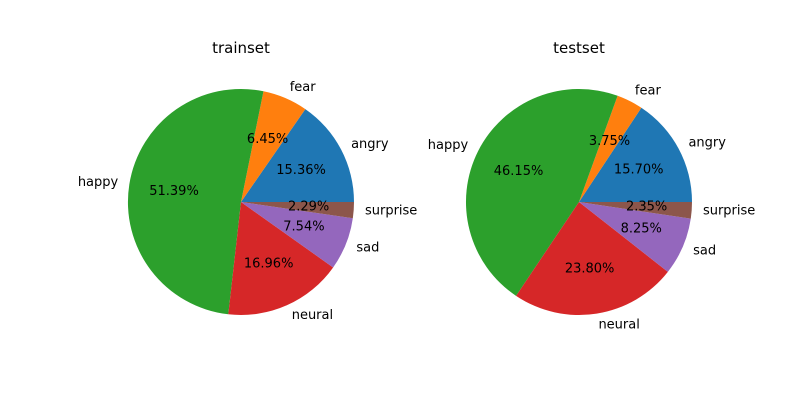  Describe the element at coordinates (308, 206) in the screenshot. I see `pct-label-surprise: 2.29%` at that location.